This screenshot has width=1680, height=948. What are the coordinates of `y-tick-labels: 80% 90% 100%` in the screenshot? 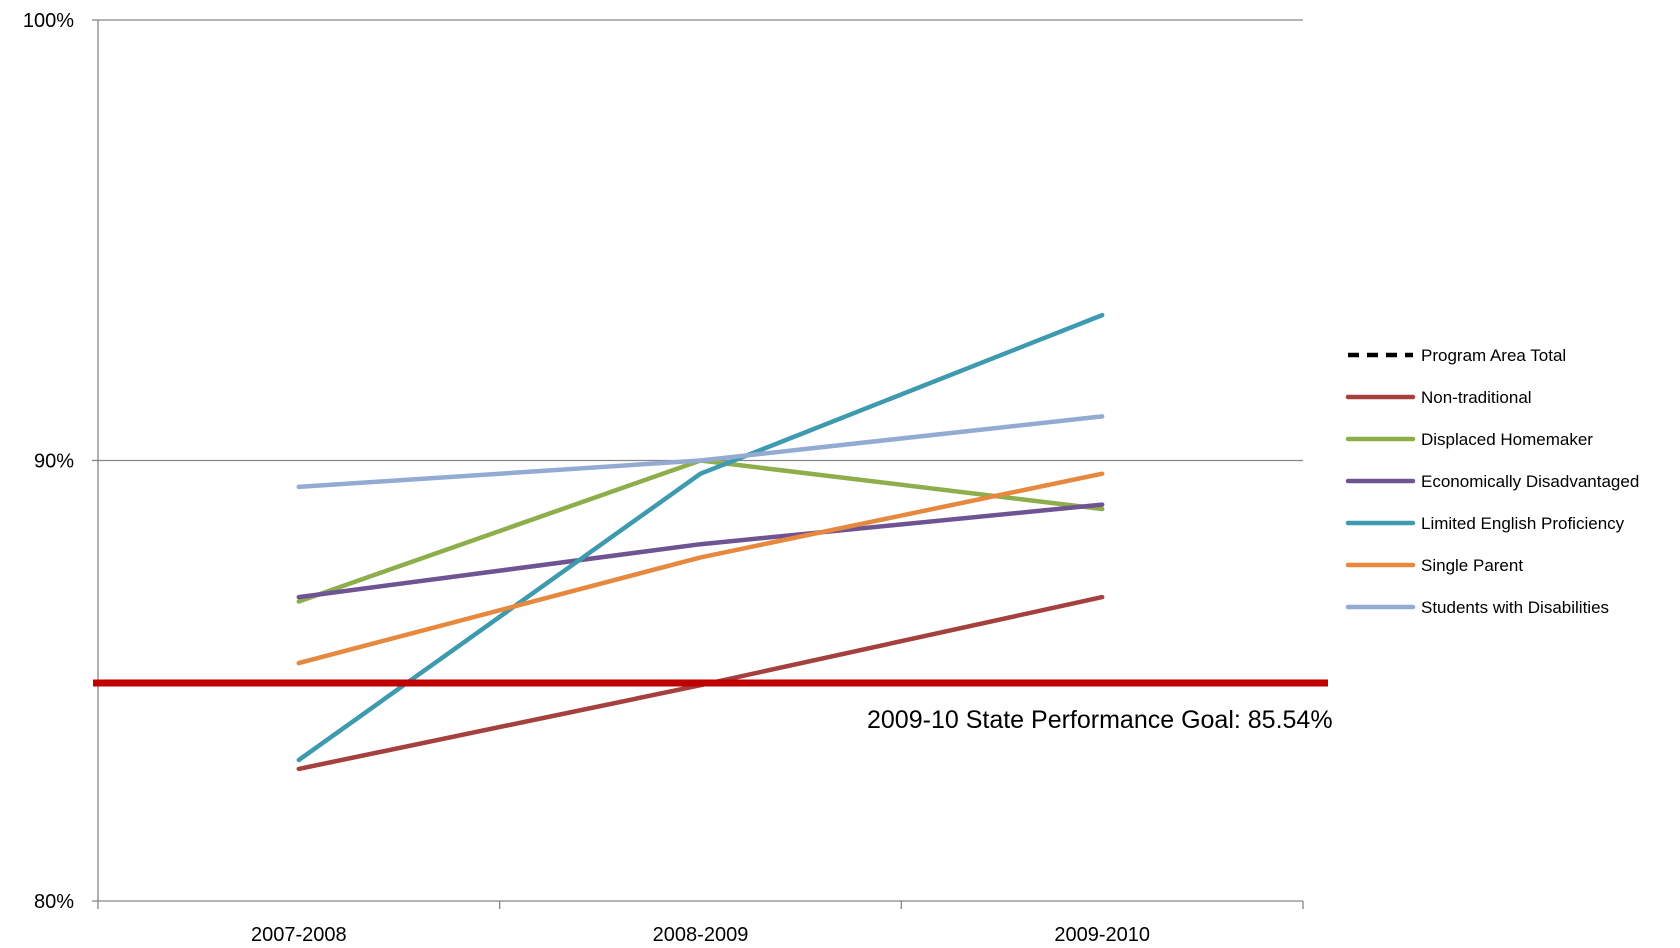 It's located at (60, 461).